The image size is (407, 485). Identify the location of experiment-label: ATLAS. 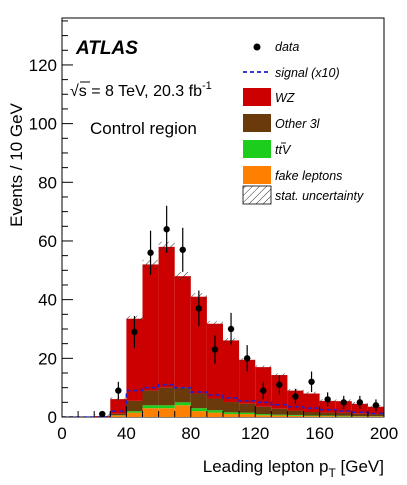
(106, 48).